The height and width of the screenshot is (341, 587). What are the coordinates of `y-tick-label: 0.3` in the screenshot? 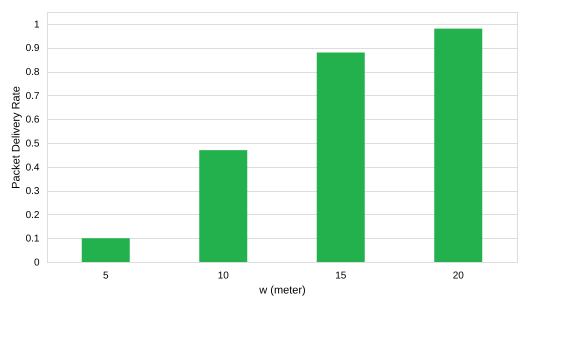 It's located at (33, 192).